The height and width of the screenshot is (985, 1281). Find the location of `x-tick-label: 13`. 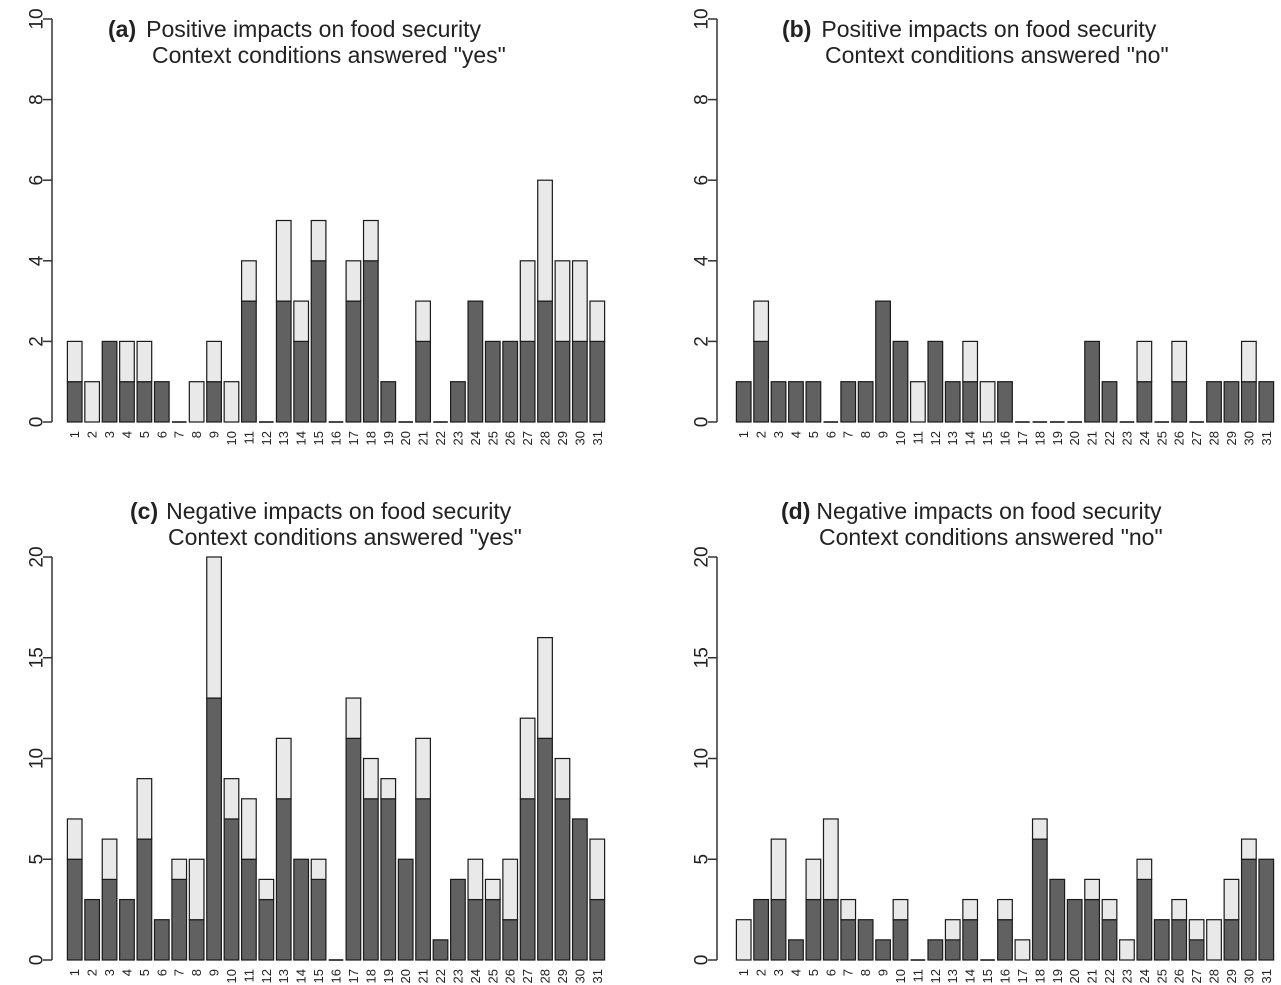

x-tick-label: 13 is located at coordinates (952, 976).